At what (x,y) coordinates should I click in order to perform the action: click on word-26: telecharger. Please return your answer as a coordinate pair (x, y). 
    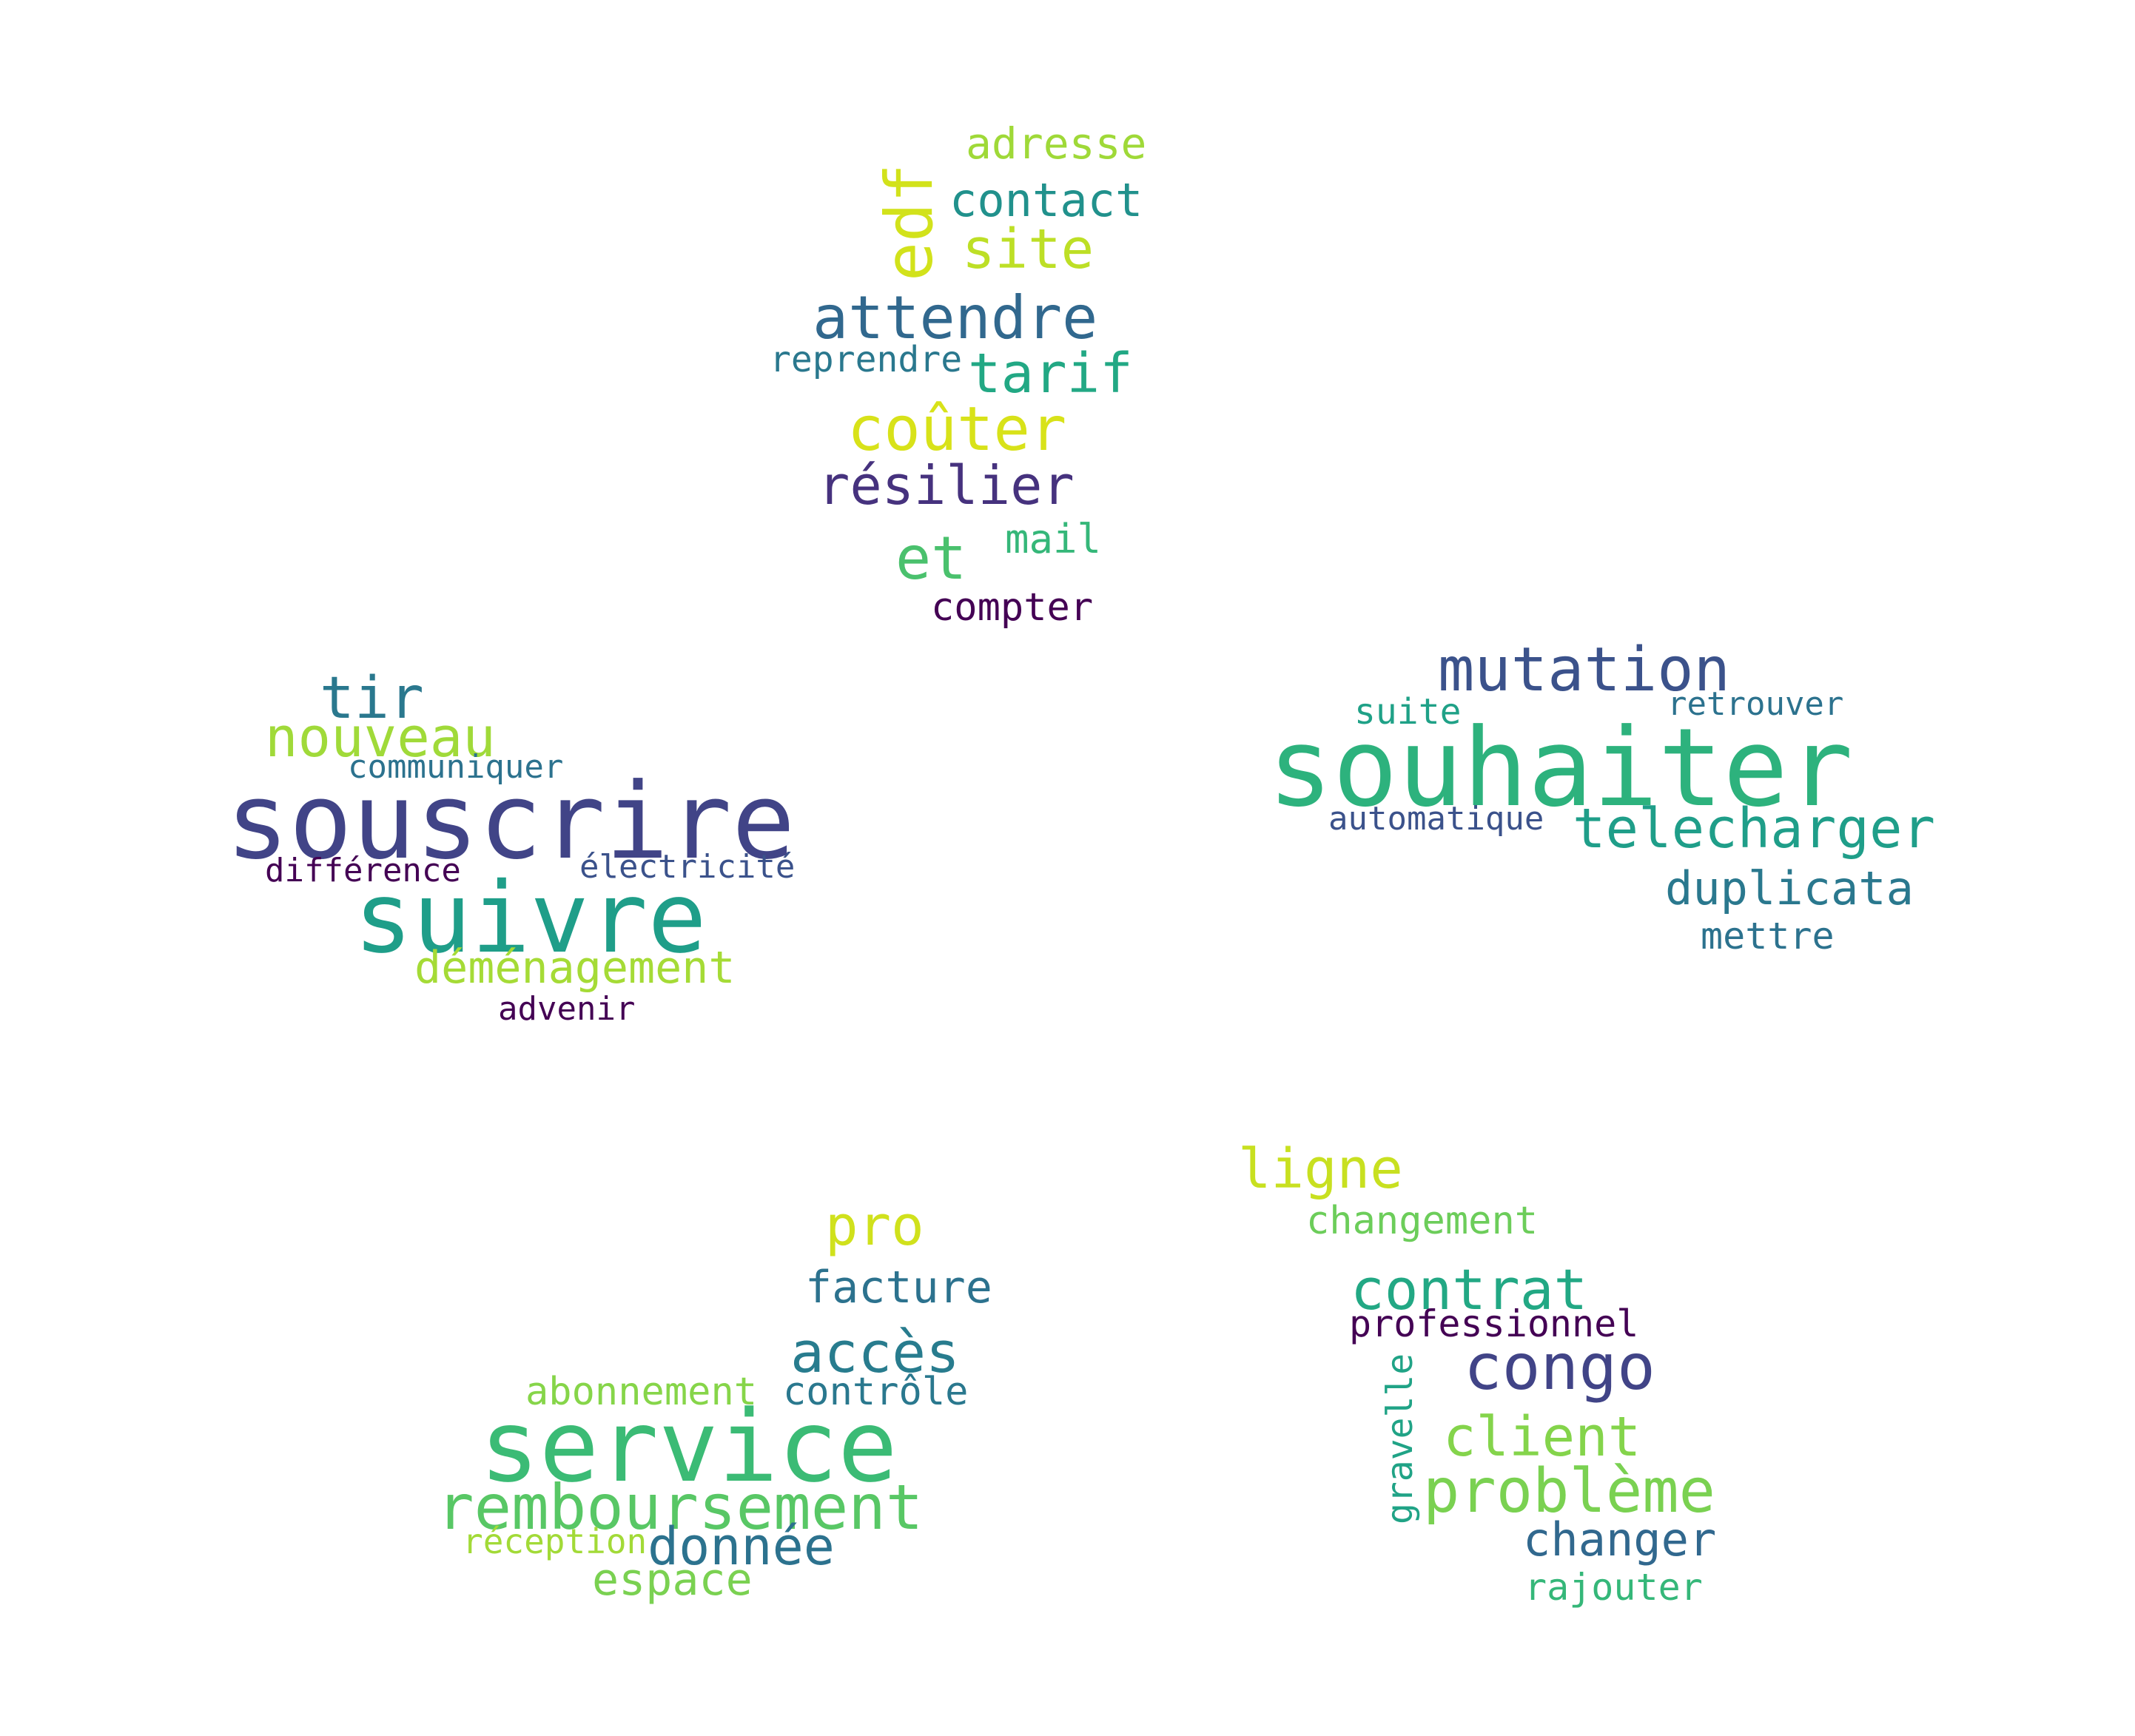
    Looking at the image, I should click on (1754, 829).